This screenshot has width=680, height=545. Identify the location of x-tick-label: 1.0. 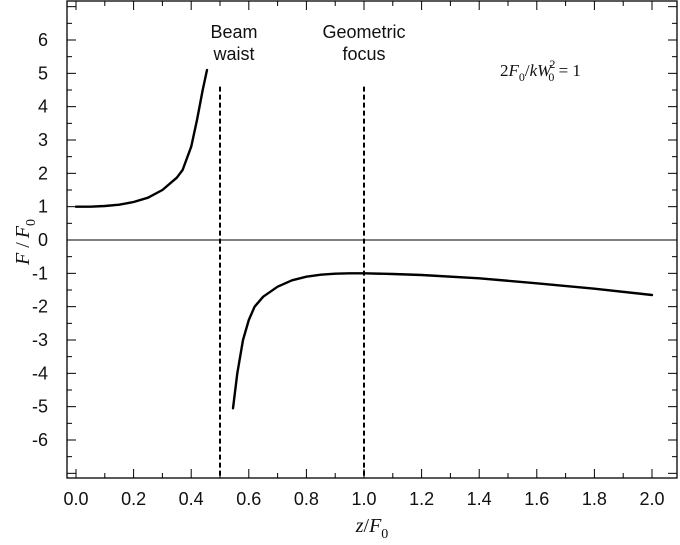
(363, 499).